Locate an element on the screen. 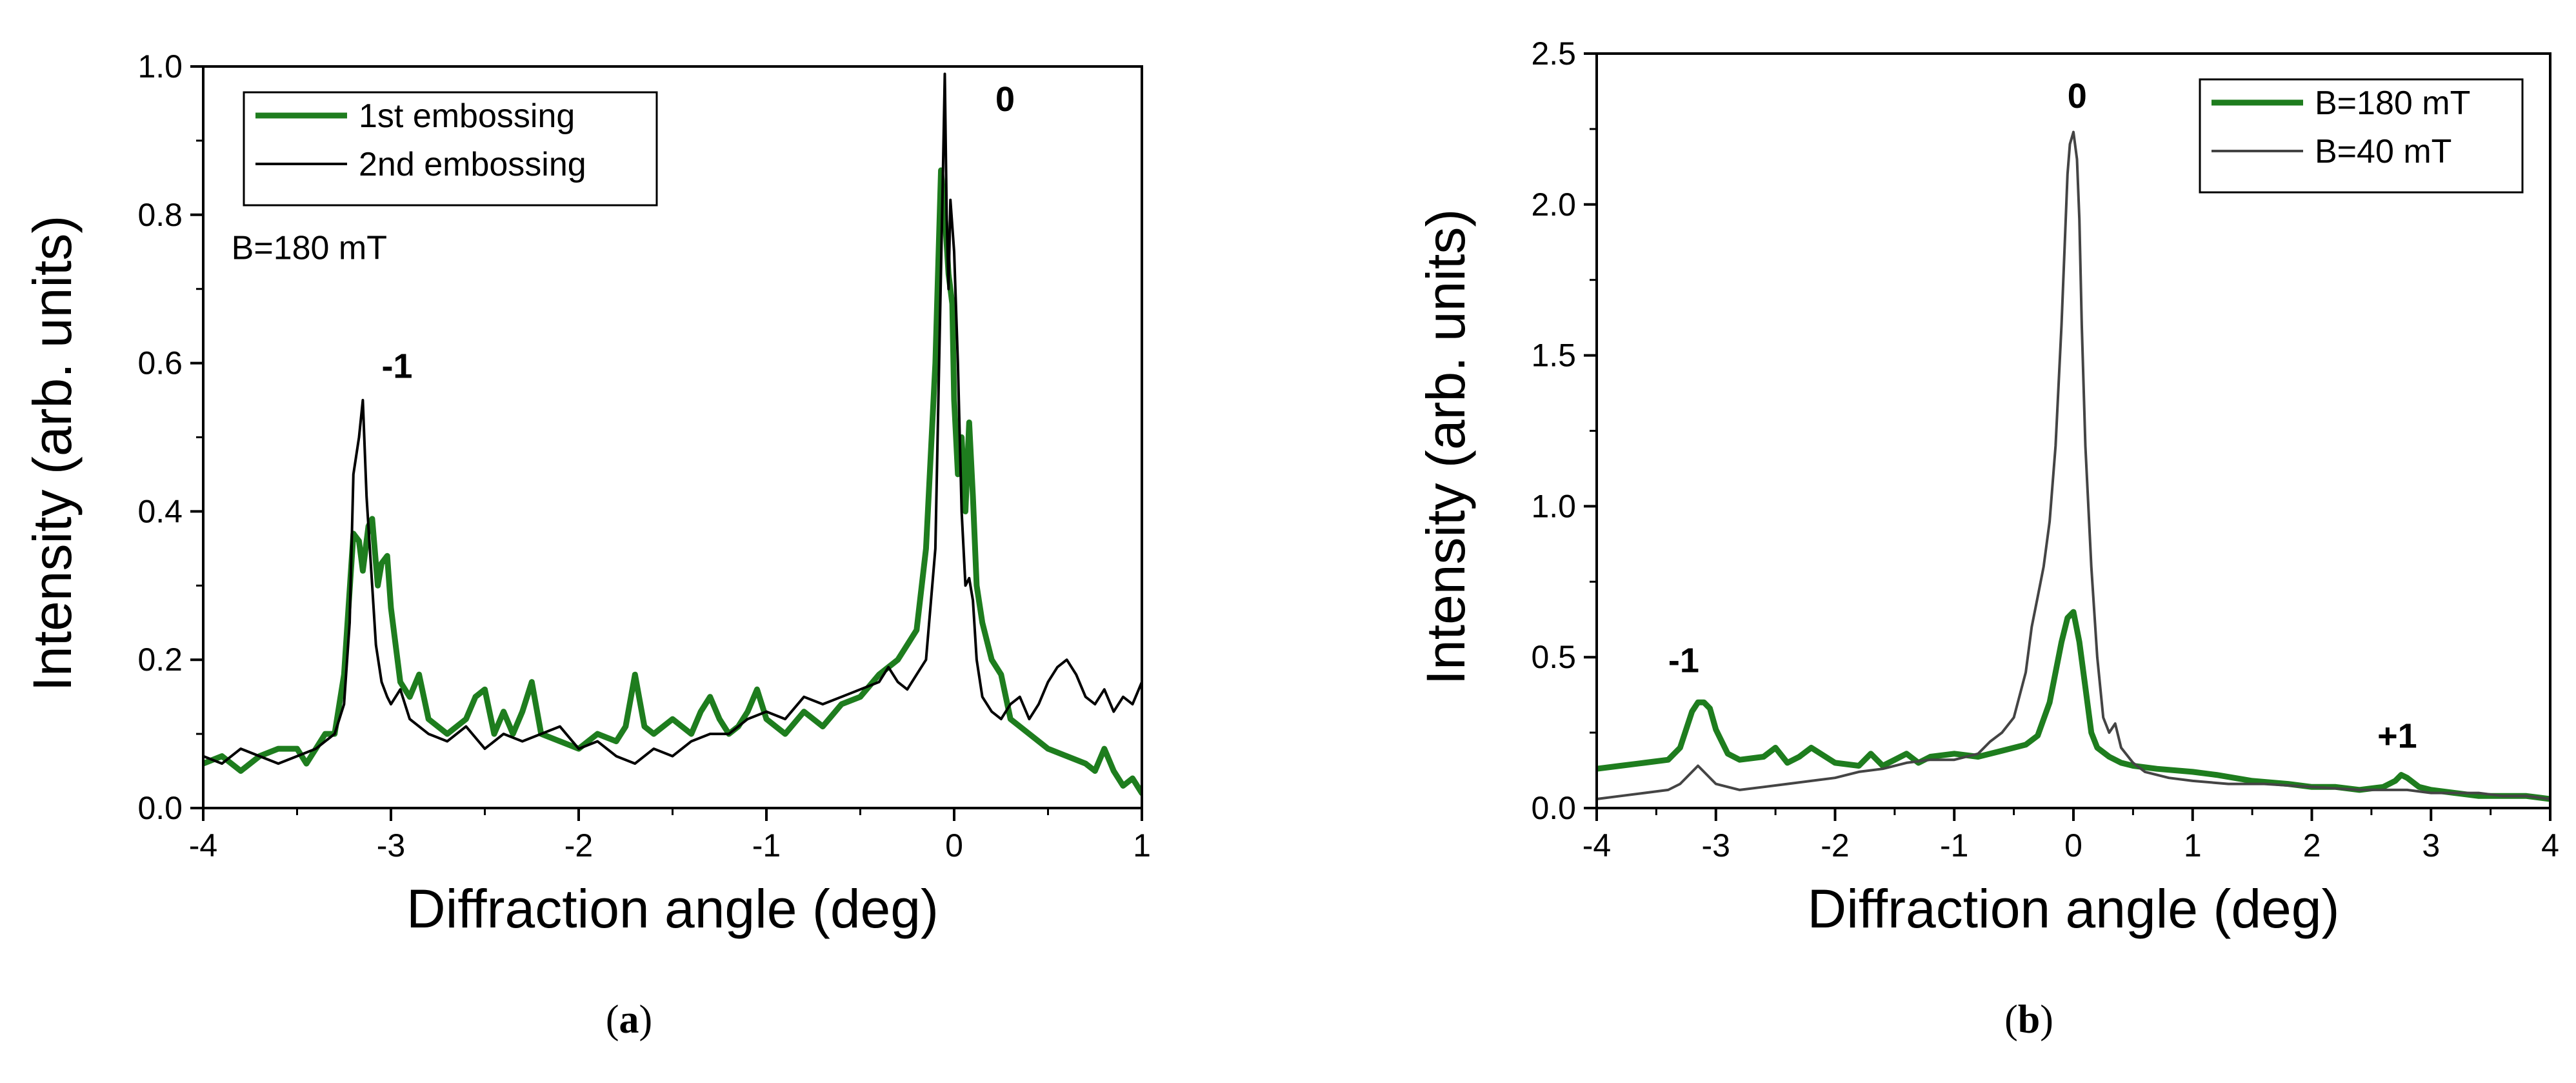 This screenshot has width=2576, height=1083. panel-b-x-axis-title: Diffraction angle (deg) is located at coordinates (2074, 908).